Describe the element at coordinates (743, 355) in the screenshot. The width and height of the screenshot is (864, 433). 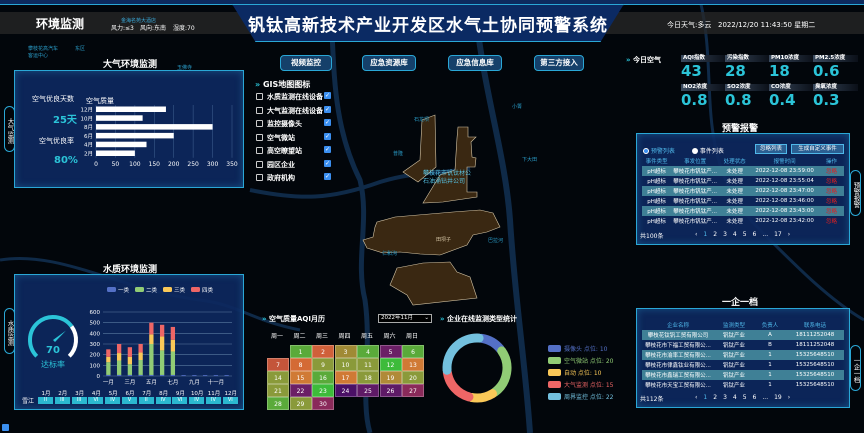
I see `table-row: 攀枝花市渝率工贸有限公... 钒钛产业 1 15325648510` at that location.